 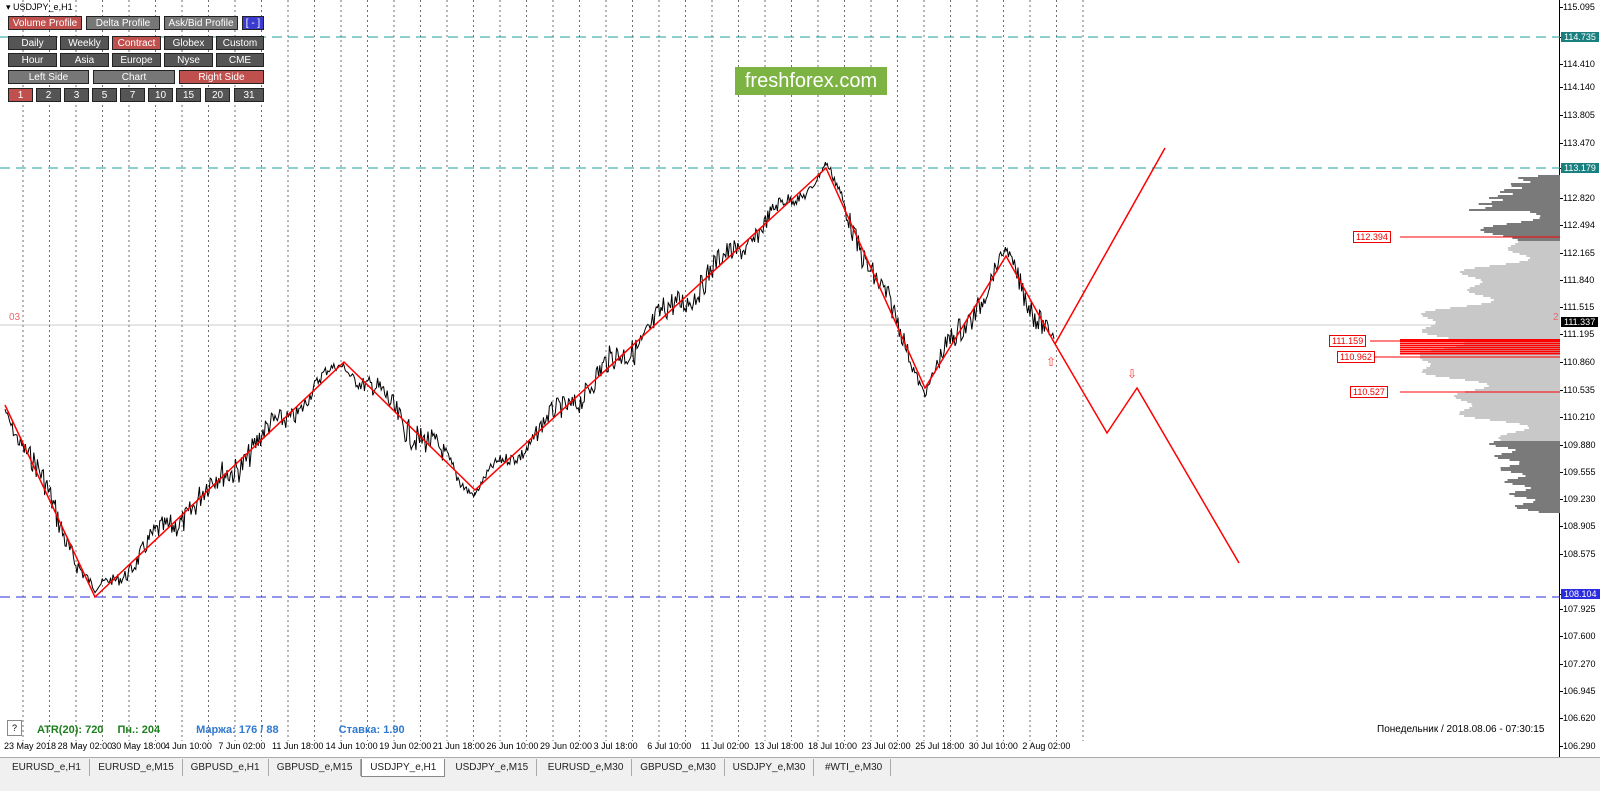 I want to click on period-daily-button: Daily, so click(x=32, y=43).